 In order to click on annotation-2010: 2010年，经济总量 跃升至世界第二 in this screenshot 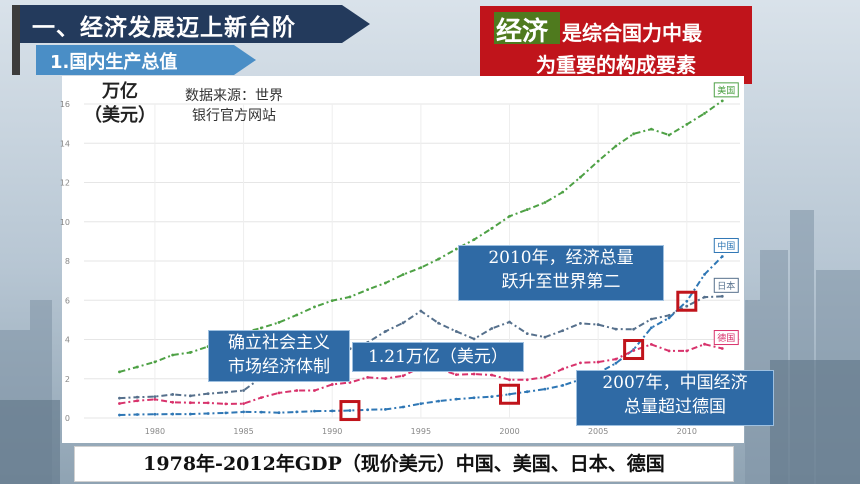, I will do `click(561, 273)`.